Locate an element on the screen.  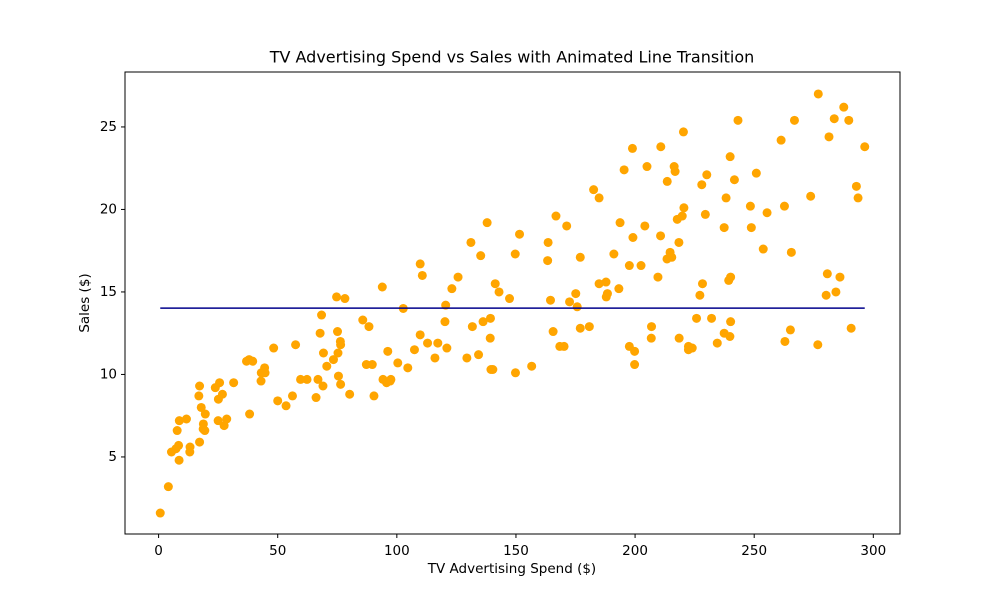
y-tick-label: 10 is located at coordinates (108, 374).